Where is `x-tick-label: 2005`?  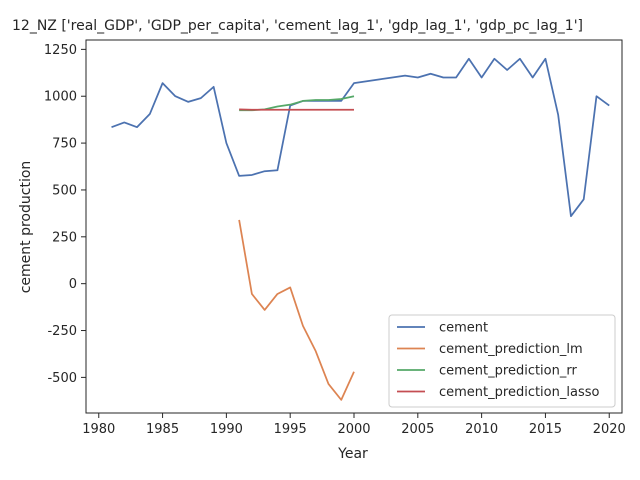
x-tick-label: 2005 is located at coordinates (417, 429).